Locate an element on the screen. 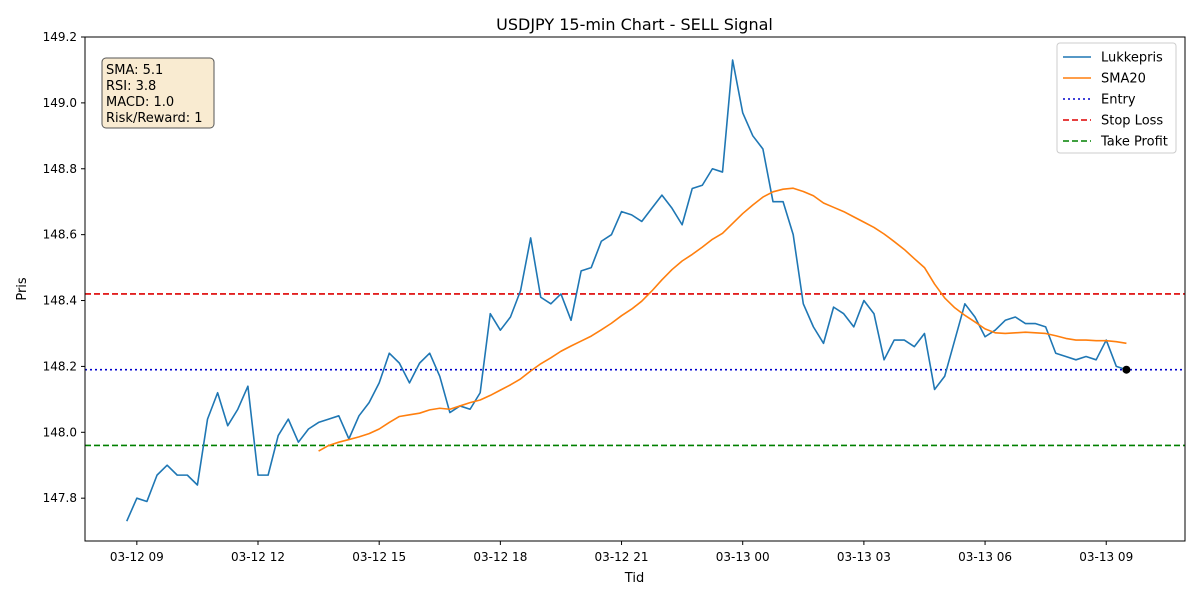  entry-marker is located at coordinates (1126, 369).